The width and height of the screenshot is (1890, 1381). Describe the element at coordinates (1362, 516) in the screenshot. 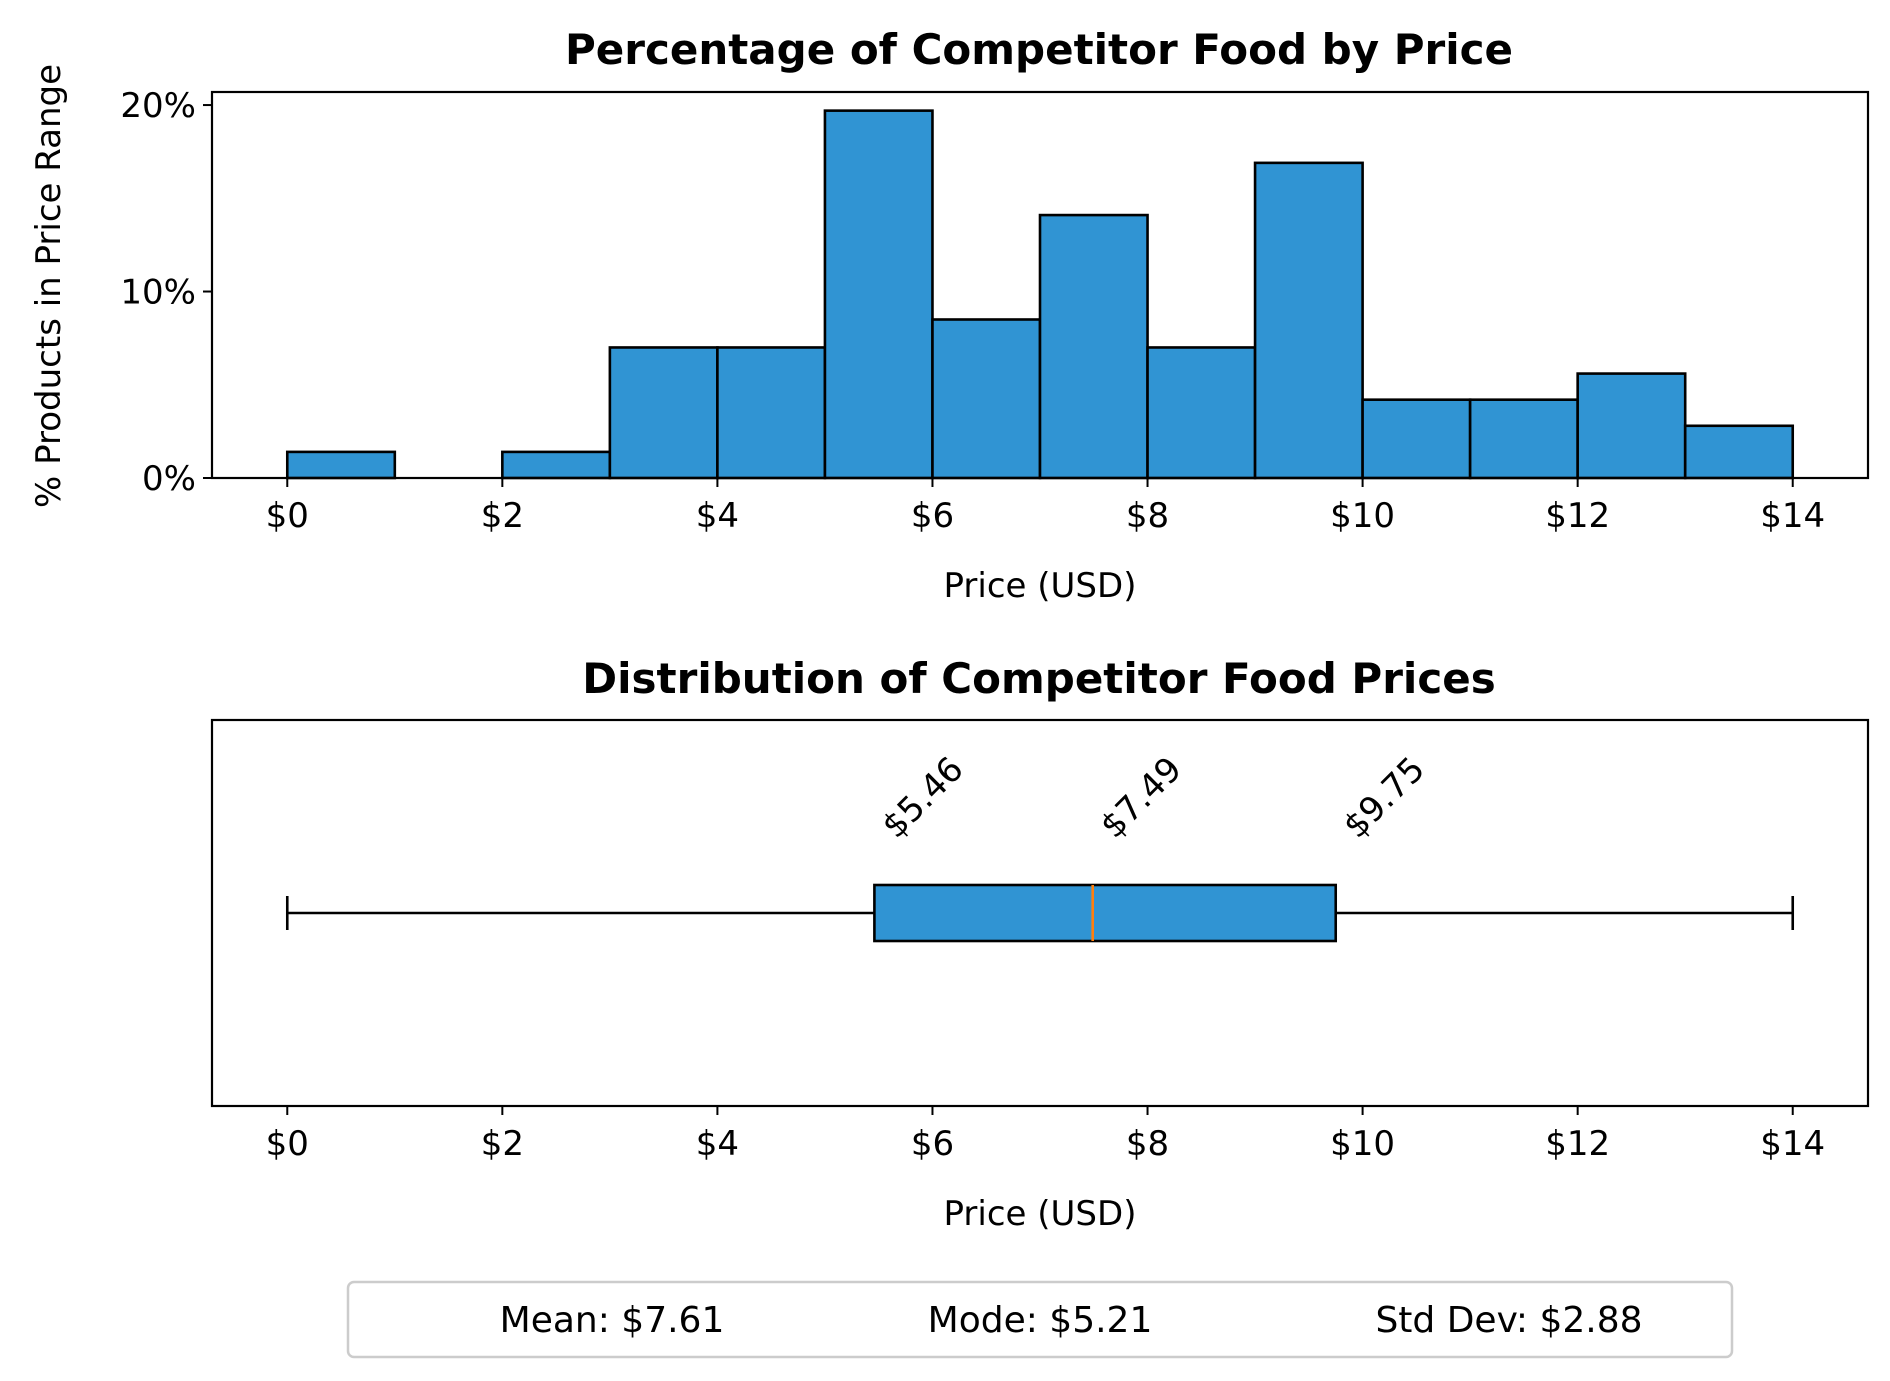

I see `histogram-x-tick-label: $10` at that location.